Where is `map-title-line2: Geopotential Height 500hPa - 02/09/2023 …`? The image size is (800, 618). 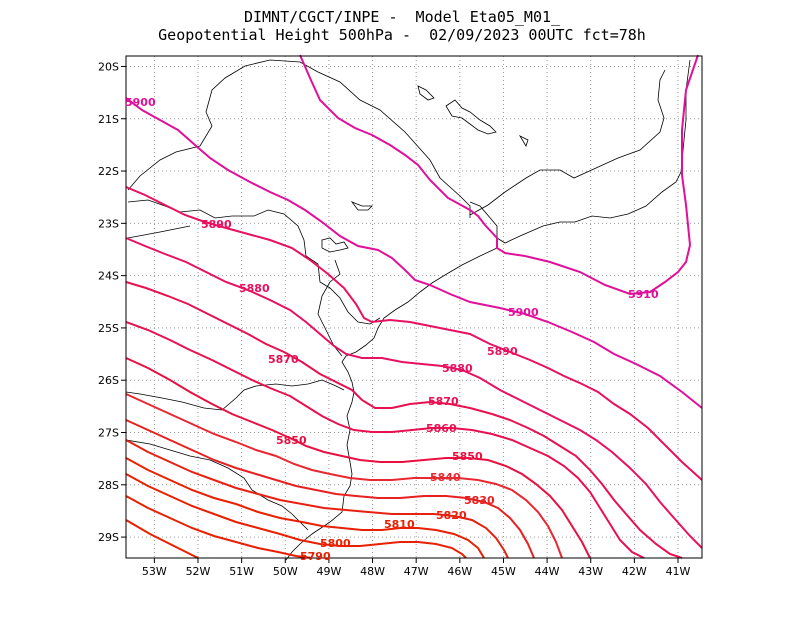 map-title-line2: Geopotential Height 500hPa - 02/09/2023 … is located at coordinates (402, 35).